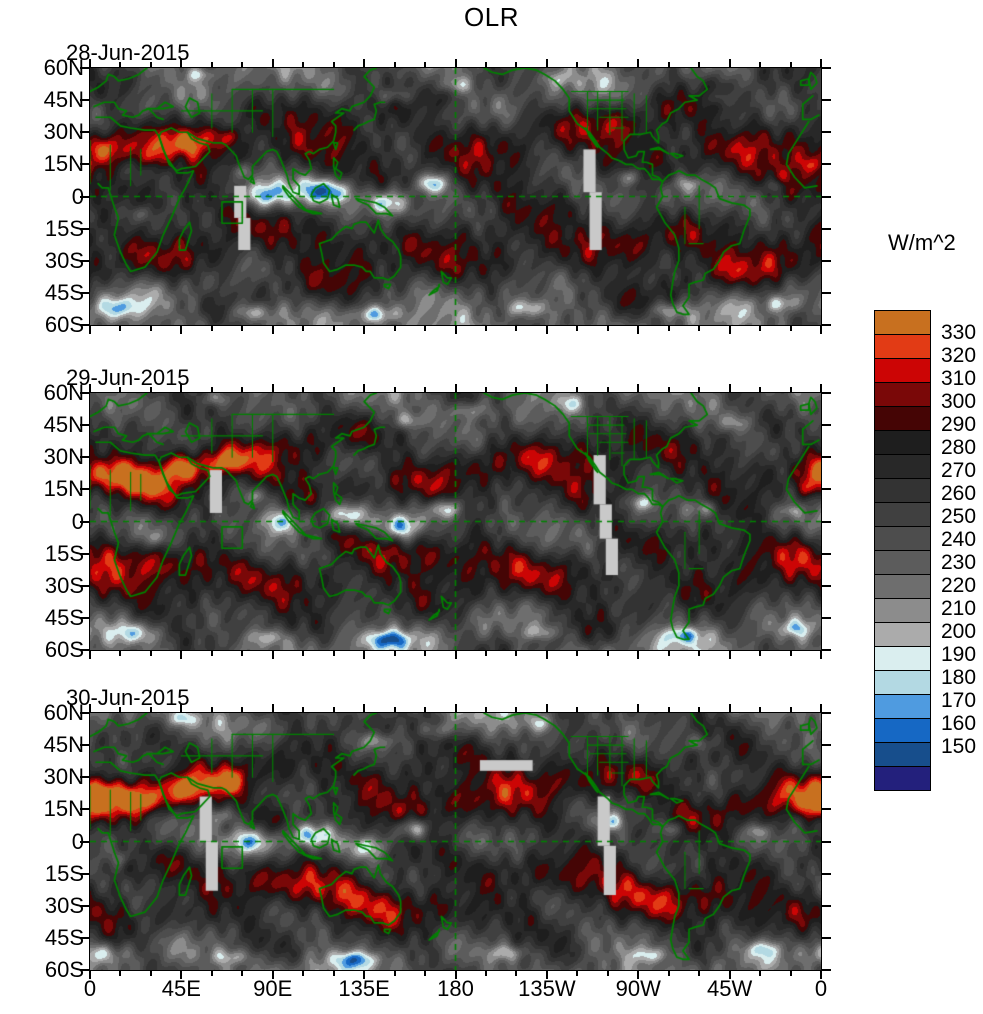 This screenshot has height=1014, width=983. Describe the element at coordinates (64, 969) in the screenshot. I see `lat-tick-label: 60S` at that location.